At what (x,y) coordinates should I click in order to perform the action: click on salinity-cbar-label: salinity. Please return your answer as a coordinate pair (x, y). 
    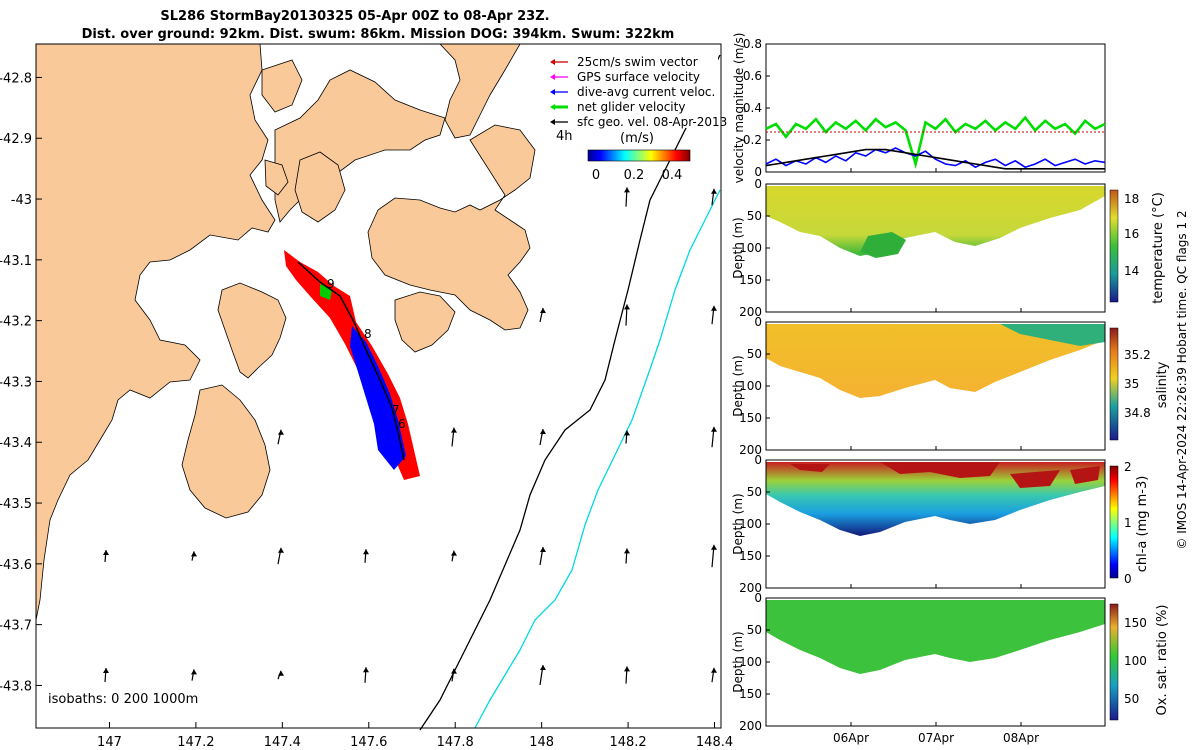
    Looking at the image, I should click on (1162, 384).